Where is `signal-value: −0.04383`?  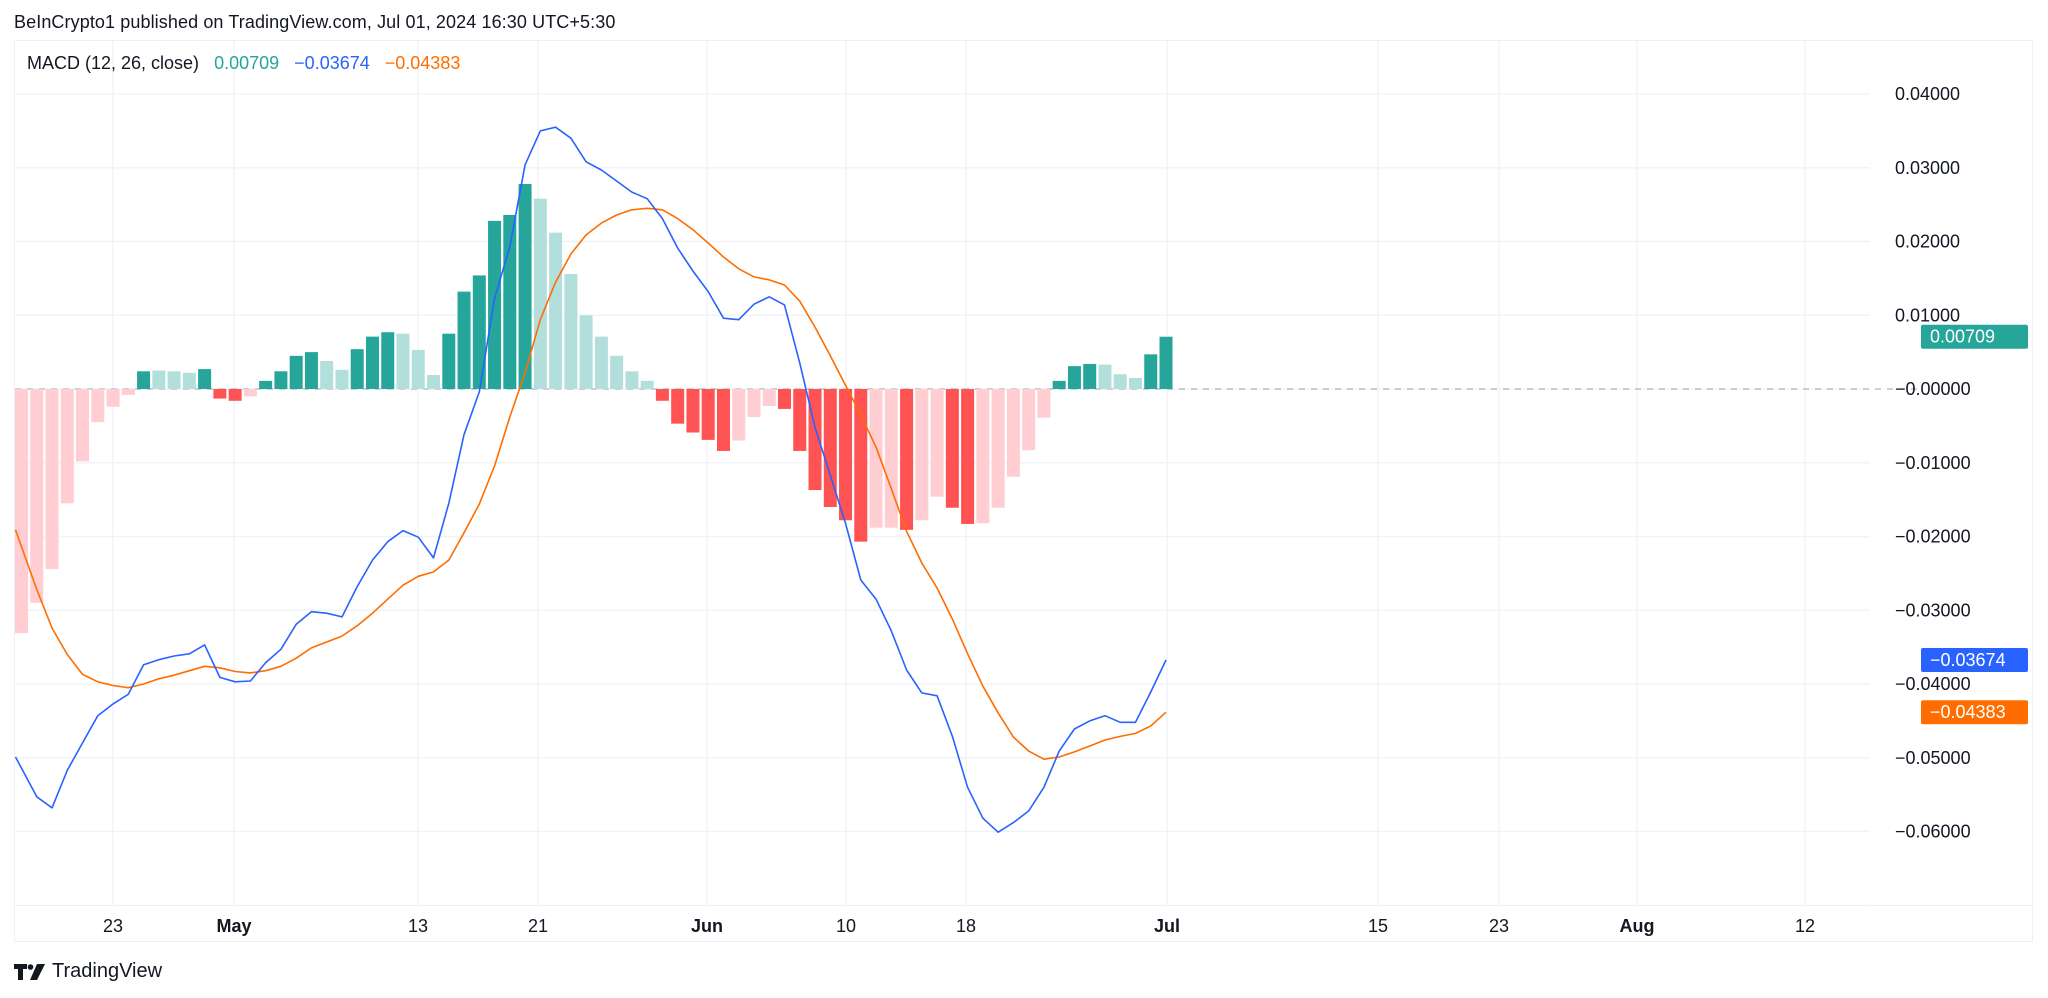 signal-value: −0.04383 is located at coordinates (422, 63).